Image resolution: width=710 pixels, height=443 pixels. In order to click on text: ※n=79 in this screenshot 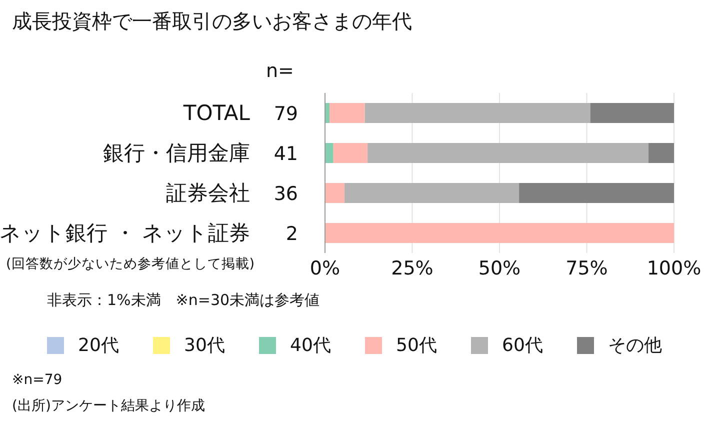, I will do `click(37, 380)`.